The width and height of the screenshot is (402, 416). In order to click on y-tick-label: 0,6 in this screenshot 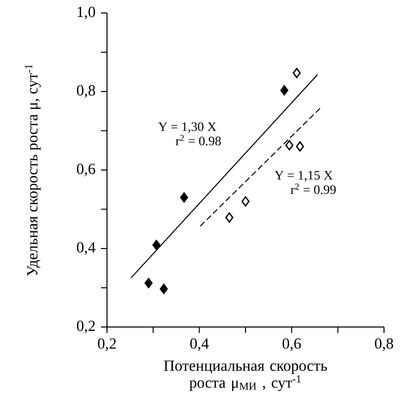, I will do `click(86, 170)`.